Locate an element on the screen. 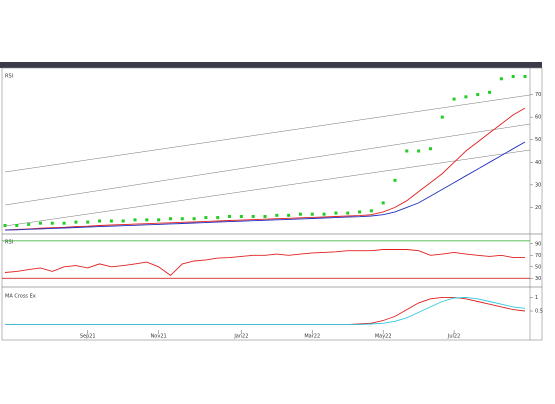 The image size is (555, 404). y-tick-label: 40 is located at coordinates (538, 163).